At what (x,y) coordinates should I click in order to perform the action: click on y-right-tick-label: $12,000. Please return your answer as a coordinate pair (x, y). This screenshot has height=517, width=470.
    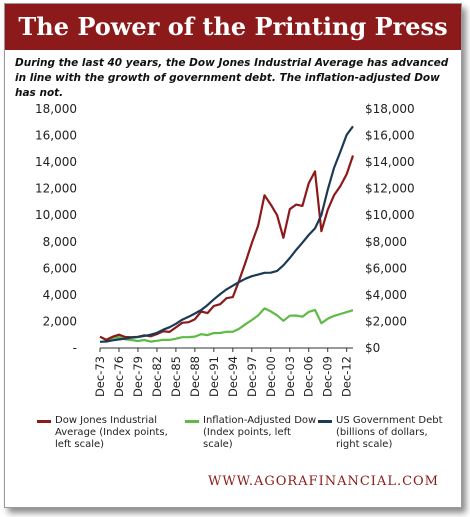
    Looking at the image, I should click on (390, 189).